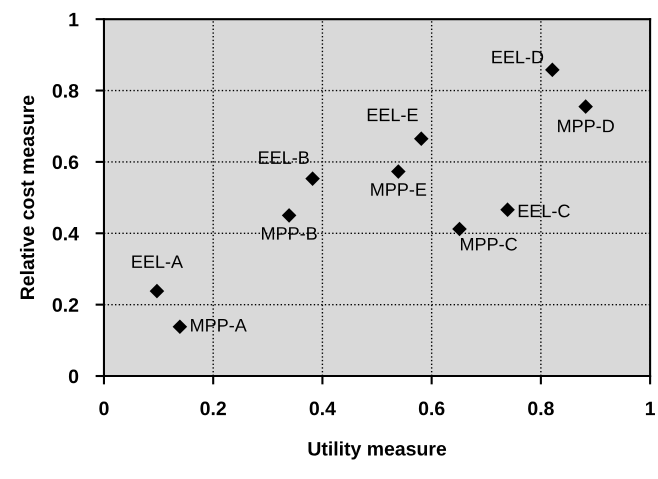 This screenshot has width=658, height=479. I want to click on y-tick-label: 0.6, so click(65, 162).